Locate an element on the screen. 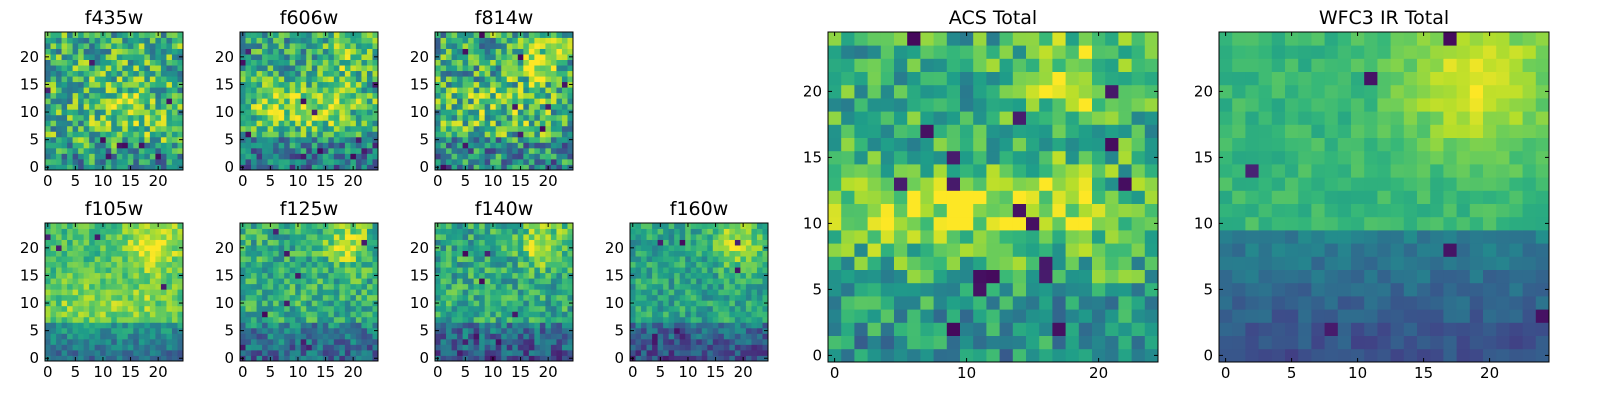  y-tick-label: 20 is located at coordinates (419, 57).